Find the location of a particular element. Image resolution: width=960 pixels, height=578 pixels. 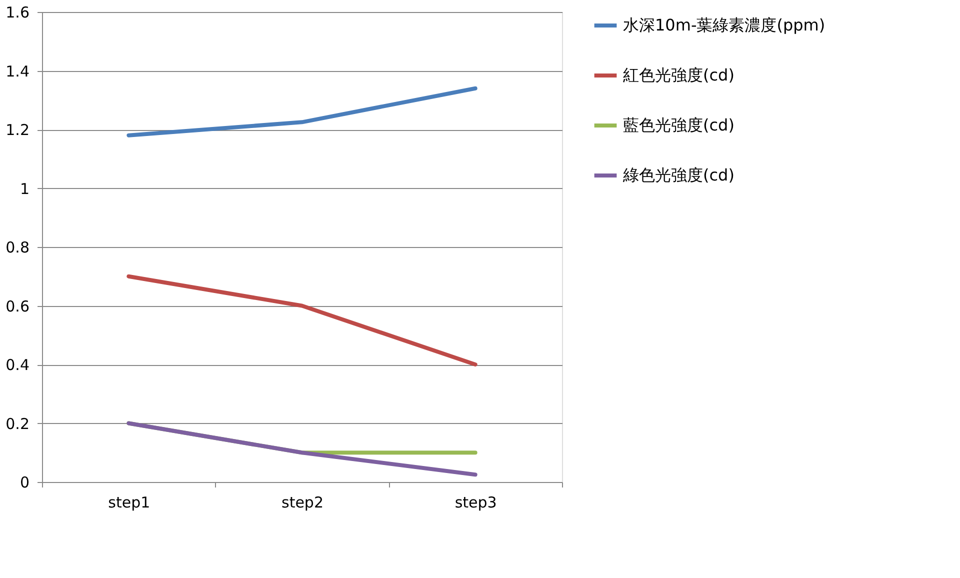

y-tick-label: 1.6 is located at coordinates (18, 13).